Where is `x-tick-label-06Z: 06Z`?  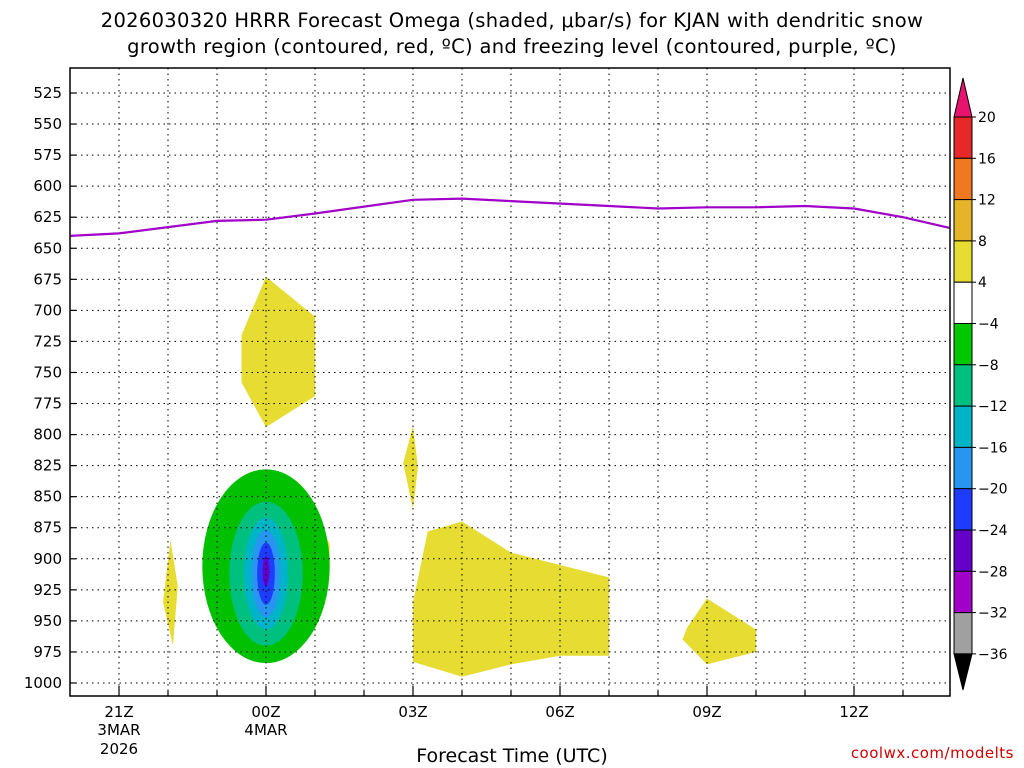 x-tick-label-06Z: 06Z is located at coordinates (559, 712).